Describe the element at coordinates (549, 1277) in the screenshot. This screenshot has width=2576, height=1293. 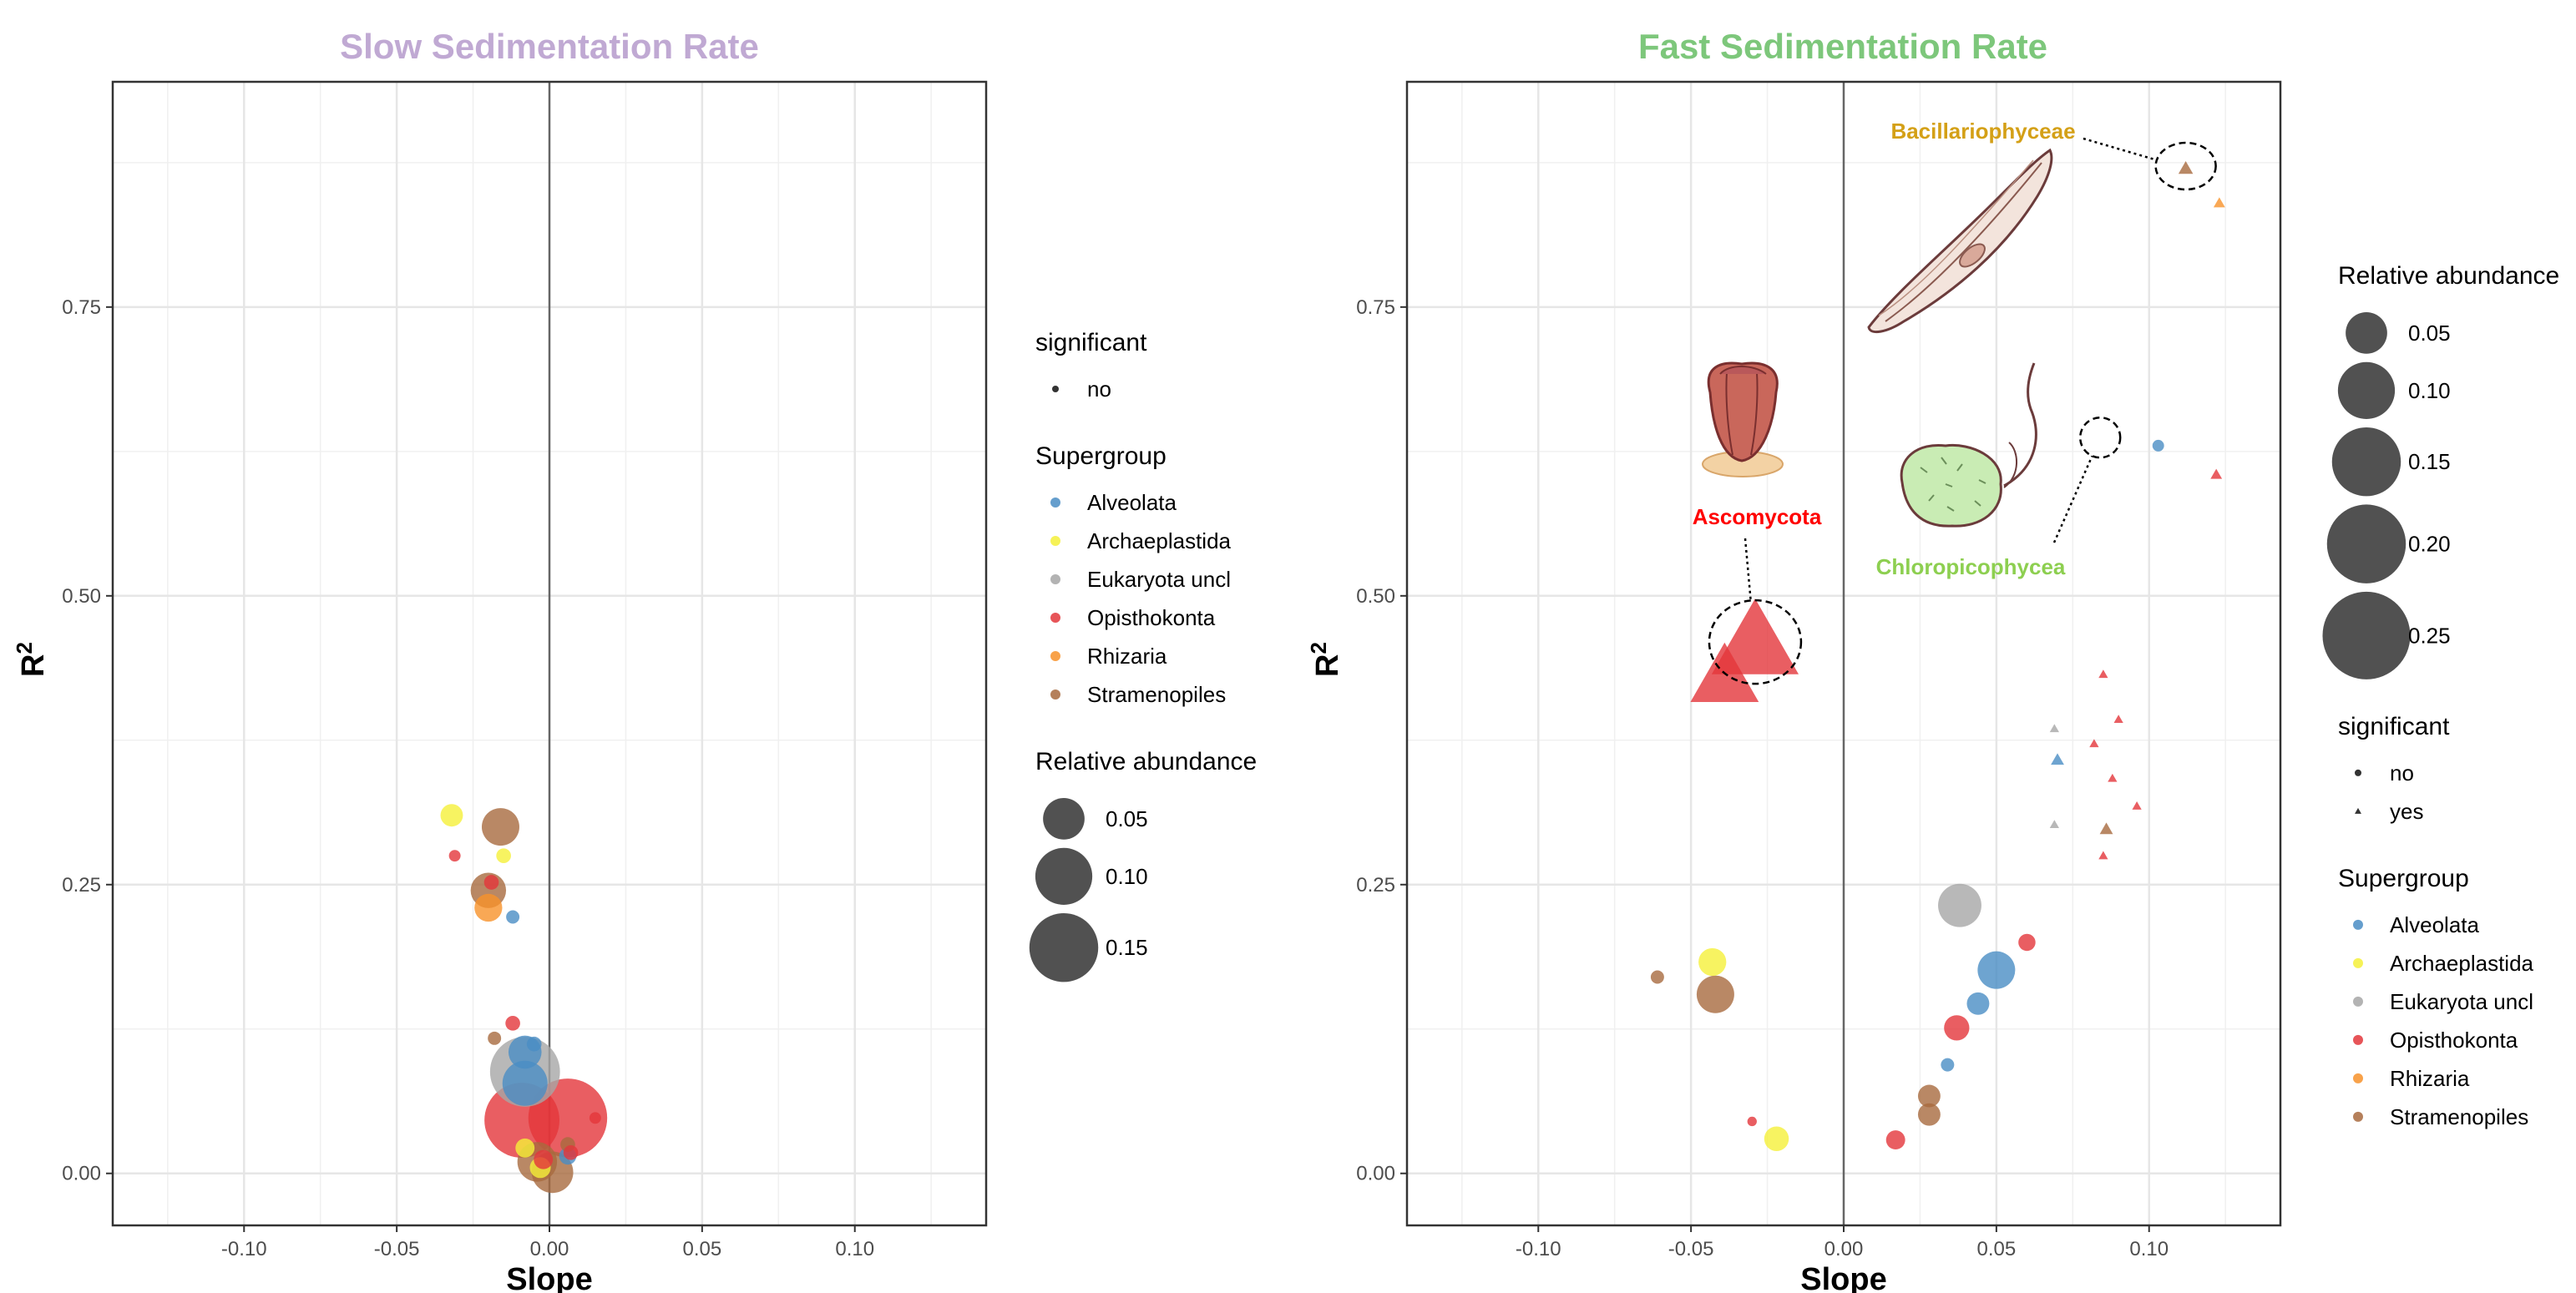
I see `slow-x-axis-title: Slope` at that location.